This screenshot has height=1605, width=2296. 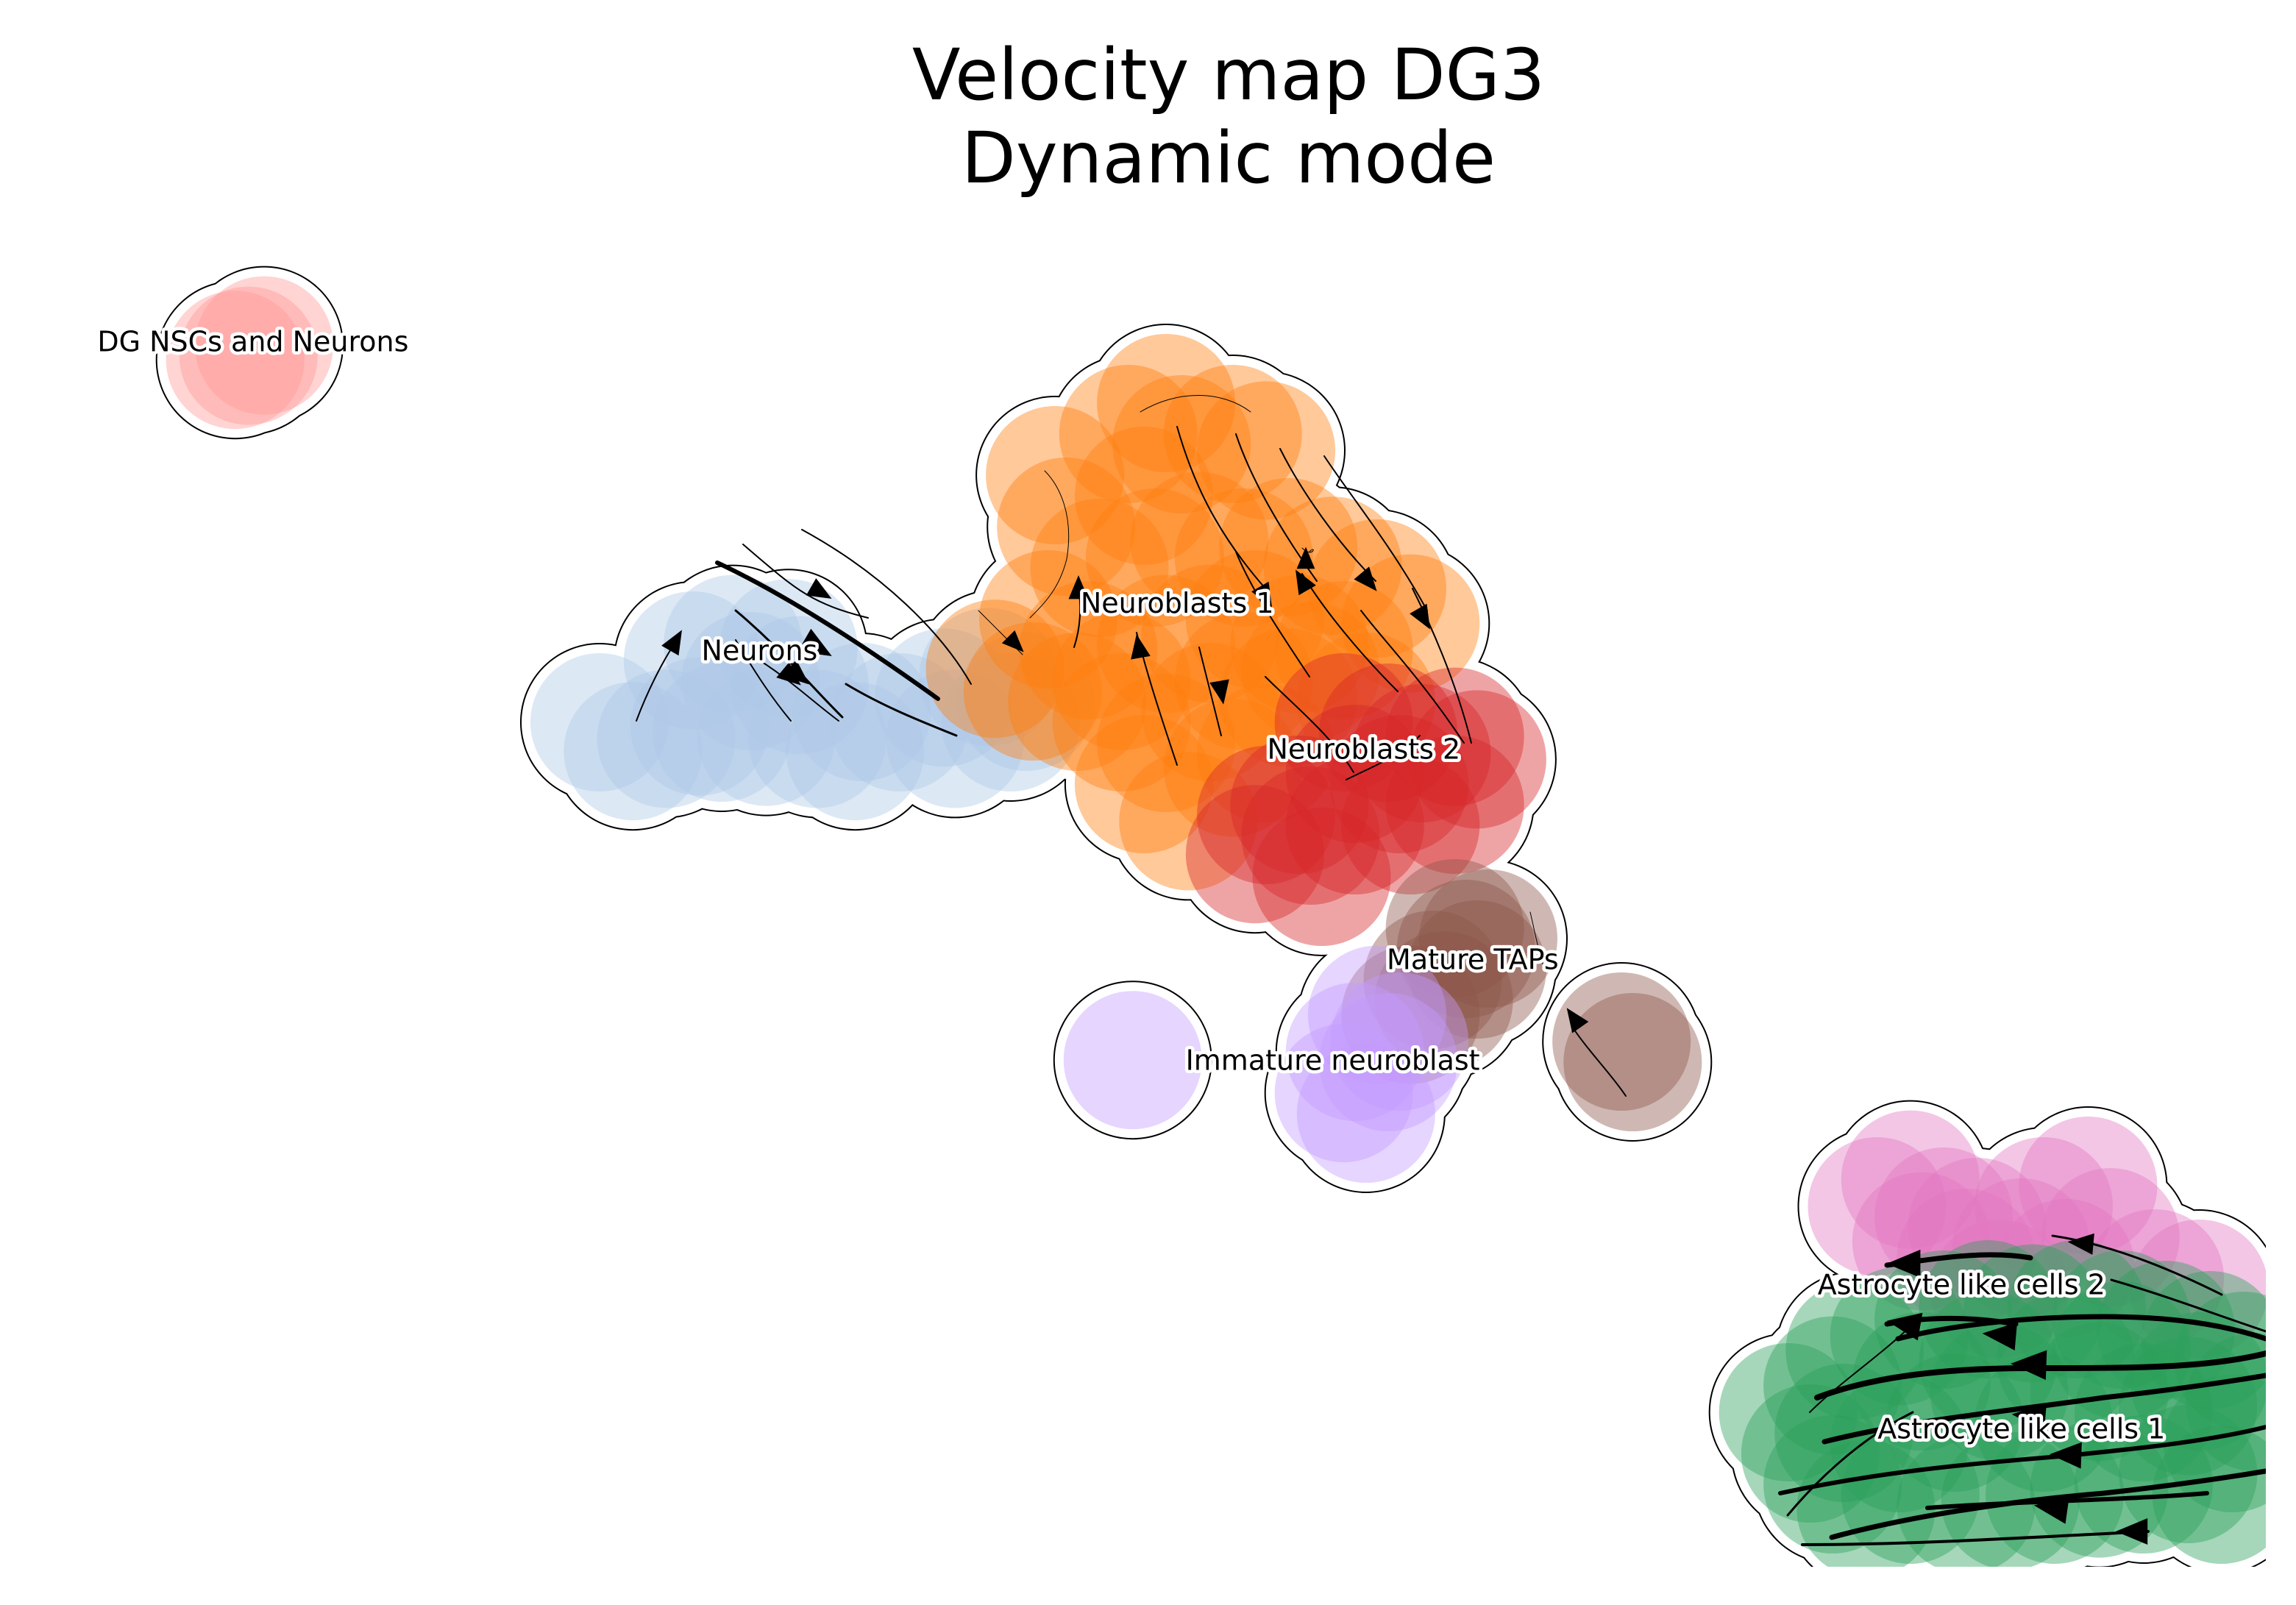 What do you see at coordinates (760, 650) in the screenshot?
I see `neurons-label: Neurons` at bounding box center [760, 650].